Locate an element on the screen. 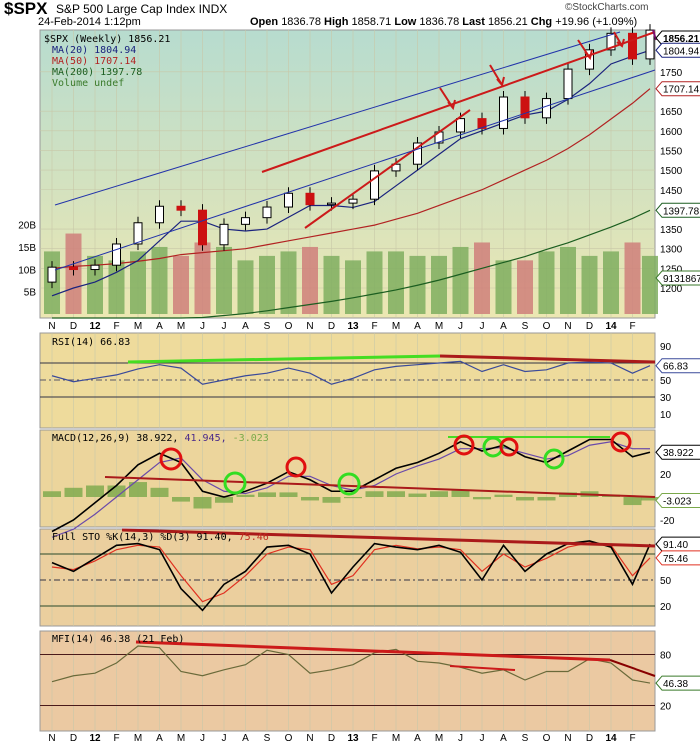  value-box-volume: 9131867 is located at coordinates (677, 278).